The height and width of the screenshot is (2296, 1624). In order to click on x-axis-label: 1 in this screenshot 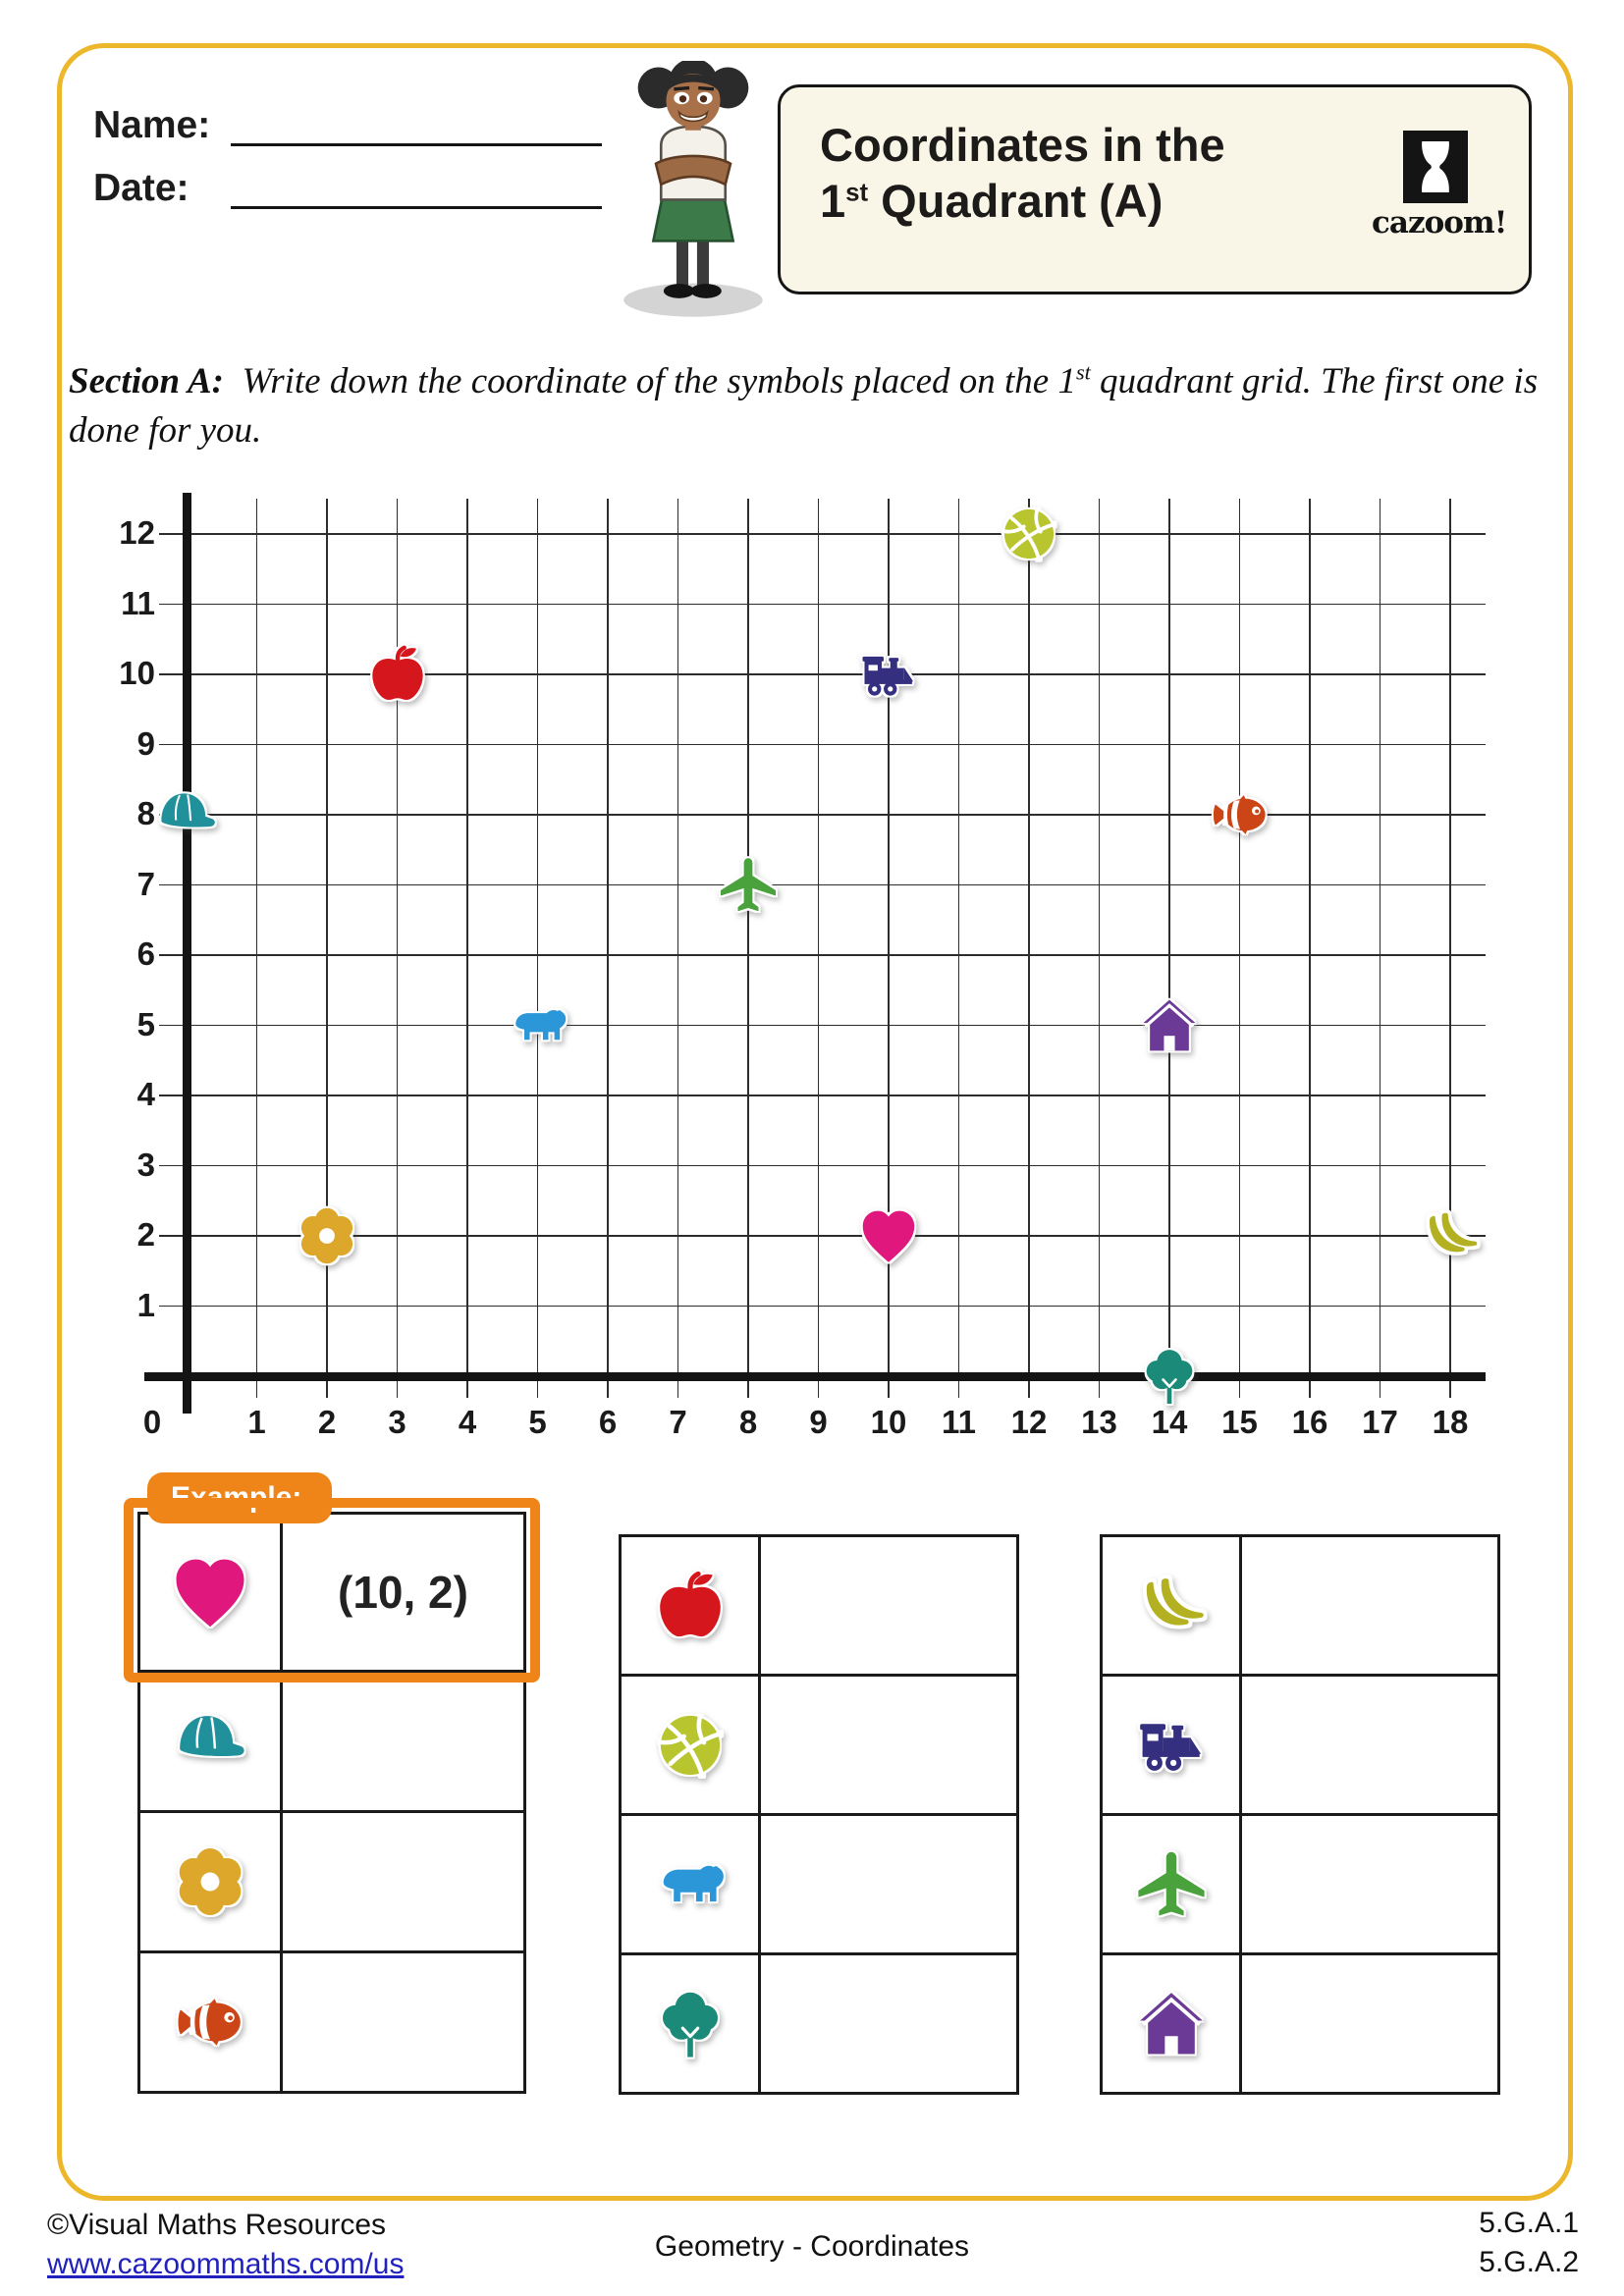, I will do `click(256, 1422)`.